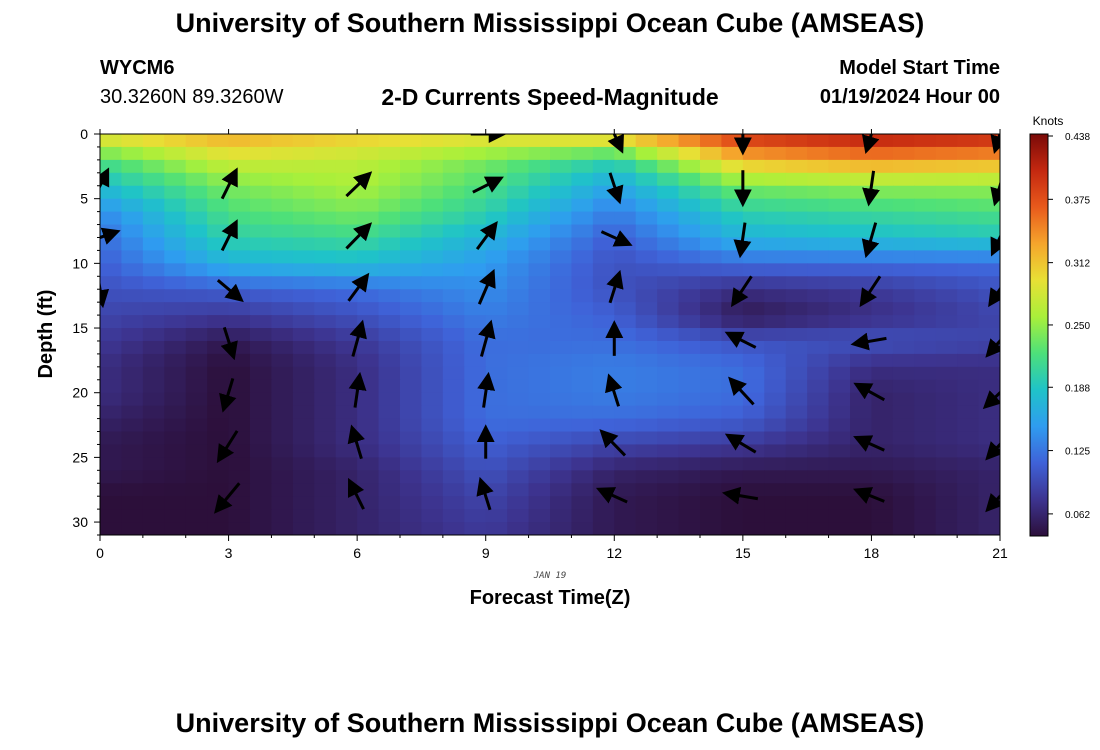 The height and width of the screenshot is (750, 1100). What do you see at coordinates (1077, 200) in the screenshot?
I see `colorbar-tick-label: 0.375` at bounding box center [1077, 200].